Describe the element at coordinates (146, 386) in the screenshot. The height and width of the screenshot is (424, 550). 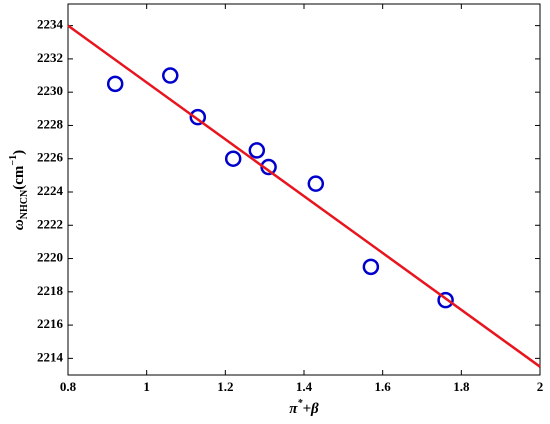
I see `x-tick-label: 1` at that location.